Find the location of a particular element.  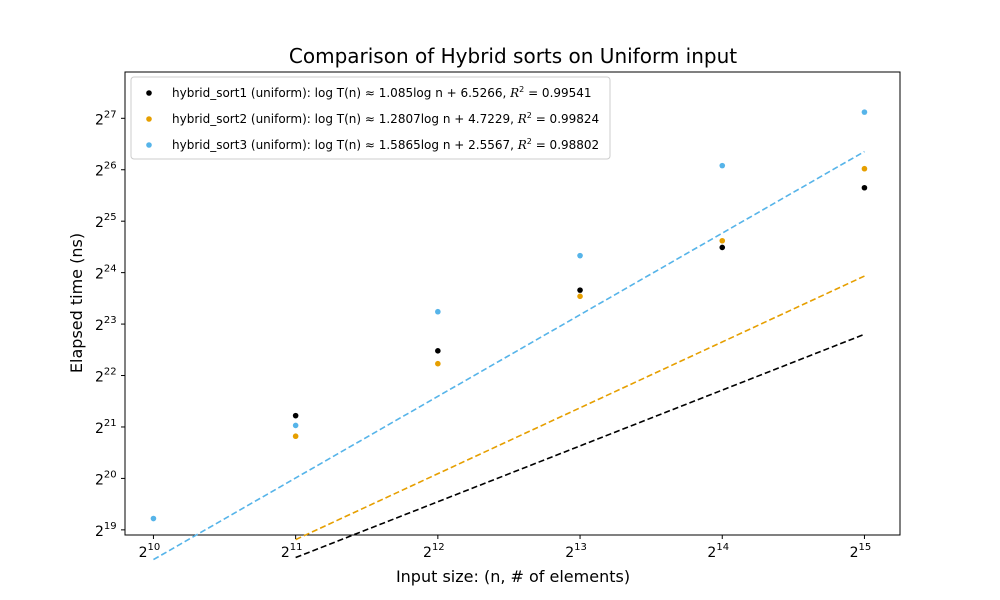

y-tick-label: 221 is located at coordinates (106, 427).